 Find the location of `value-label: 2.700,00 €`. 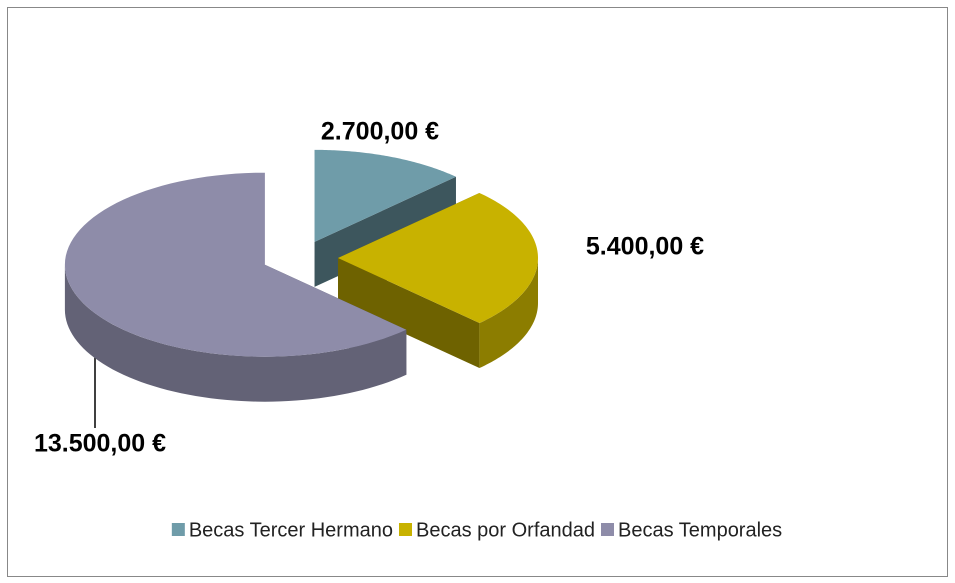

value-label: 2.700,00 € is located at coordinates (380, 132).